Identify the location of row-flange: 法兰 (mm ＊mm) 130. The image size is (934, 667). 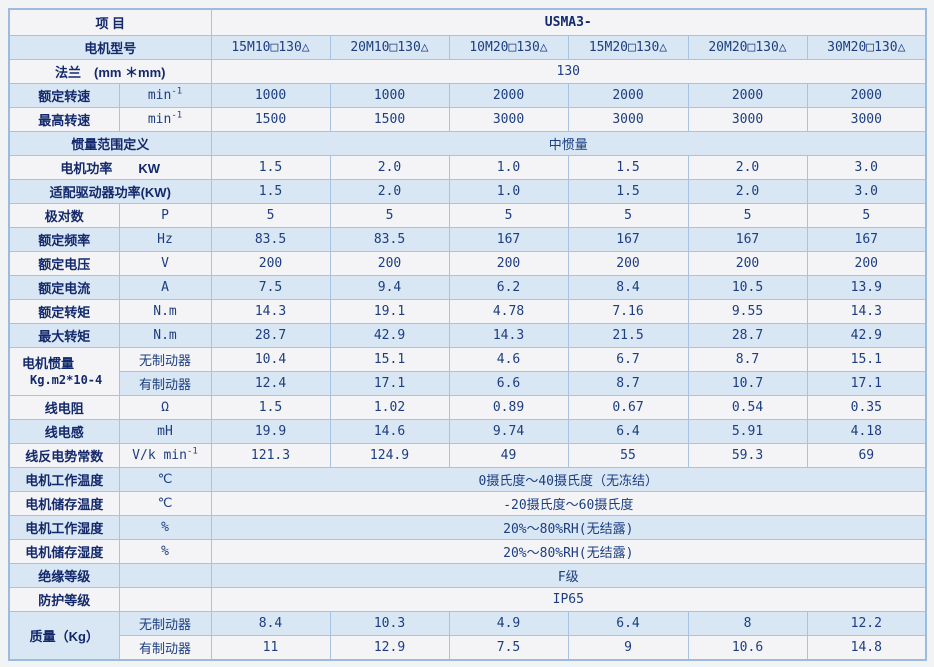
(467, 71).